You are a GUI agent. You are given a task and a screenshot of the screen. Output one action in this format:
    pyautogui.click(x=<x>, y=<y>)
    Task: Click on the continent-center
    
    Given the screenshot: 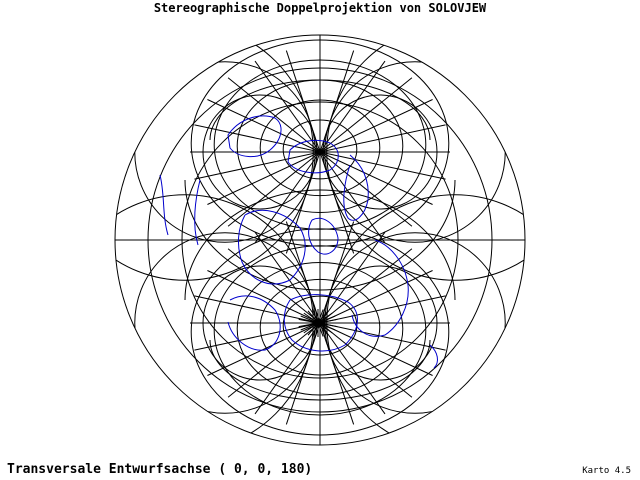 What is the action you would take?
    pyautogui.click(x=323, y=236)
    